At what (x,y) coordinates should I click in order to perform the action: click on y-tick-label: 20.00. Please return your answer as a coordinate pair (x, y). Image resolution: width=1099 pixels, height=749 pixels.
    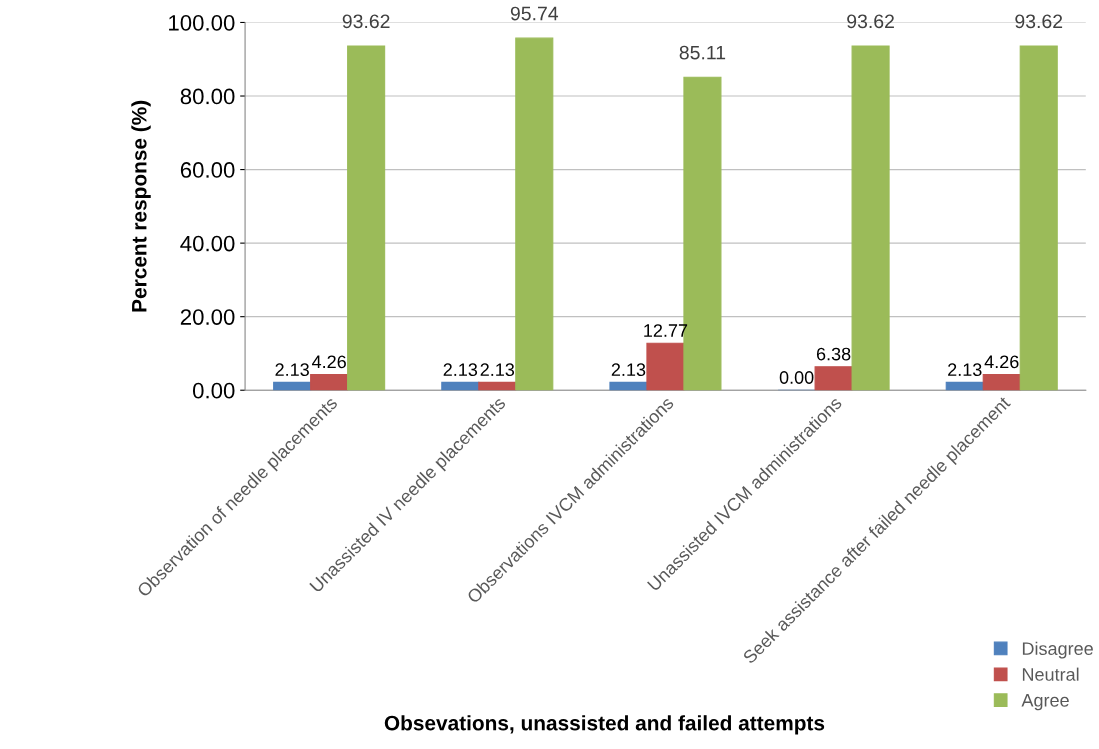
    Looking at the image, I should click on (207, 317).